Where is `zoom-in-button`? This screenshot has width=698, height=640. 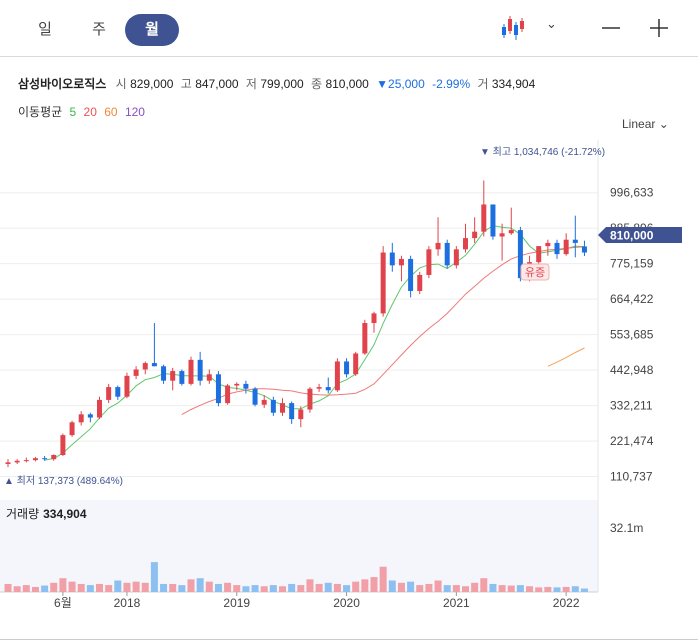 zoom-in-button is located at coordinates (659, 27).